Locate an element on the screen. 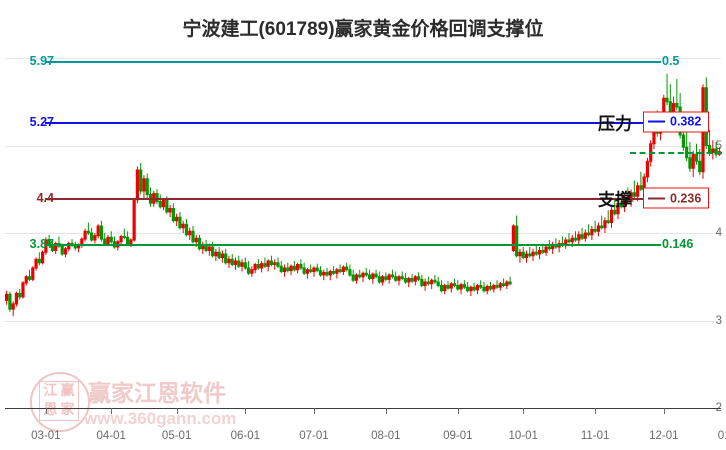 The image size is (726, 450). level-0.382-line is located at coordinates (353, 123).